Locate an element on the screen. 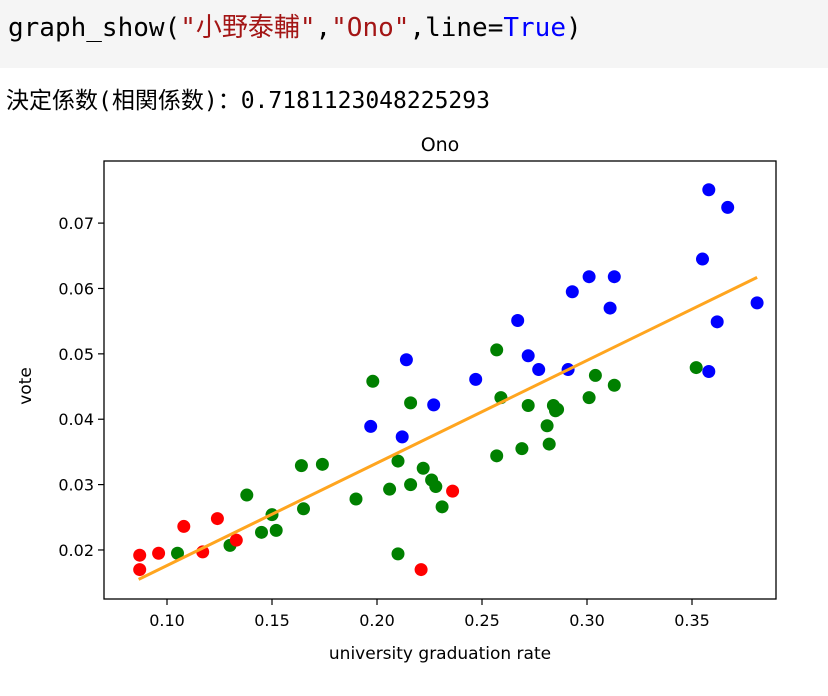 This screenshot has height=696, width=828. output-value: 0.7181123048225293 is located at coordinates (365, 101).